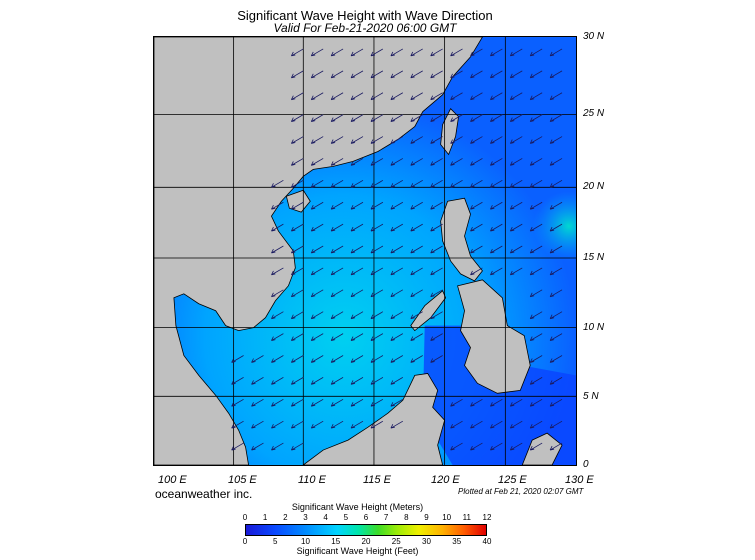  I want to click on meter-tick-label: 8, so click(406, 517).